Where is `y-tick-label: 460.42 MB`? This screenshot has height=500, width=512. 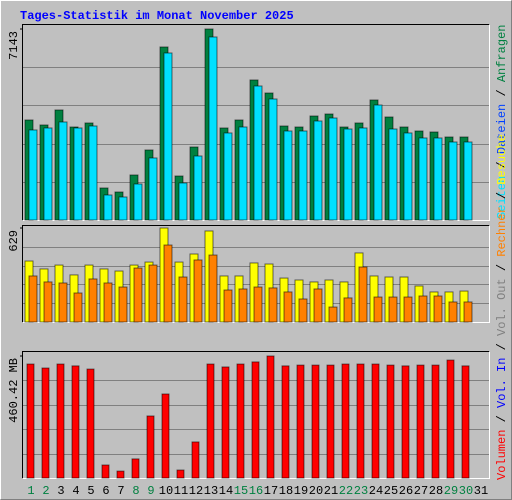
y-tick-label: 460.42 MB is located at coordinates (14, 390).